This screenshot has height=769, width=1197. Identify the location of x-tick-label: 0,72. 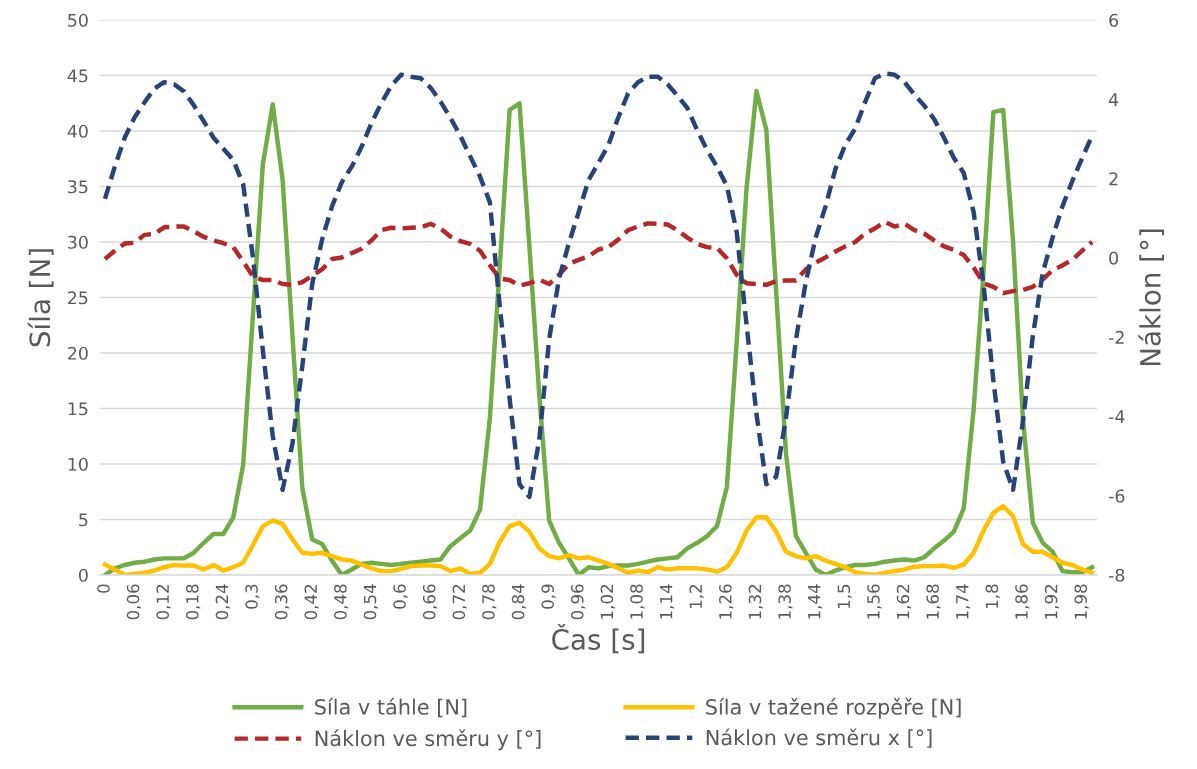
(459, 602).